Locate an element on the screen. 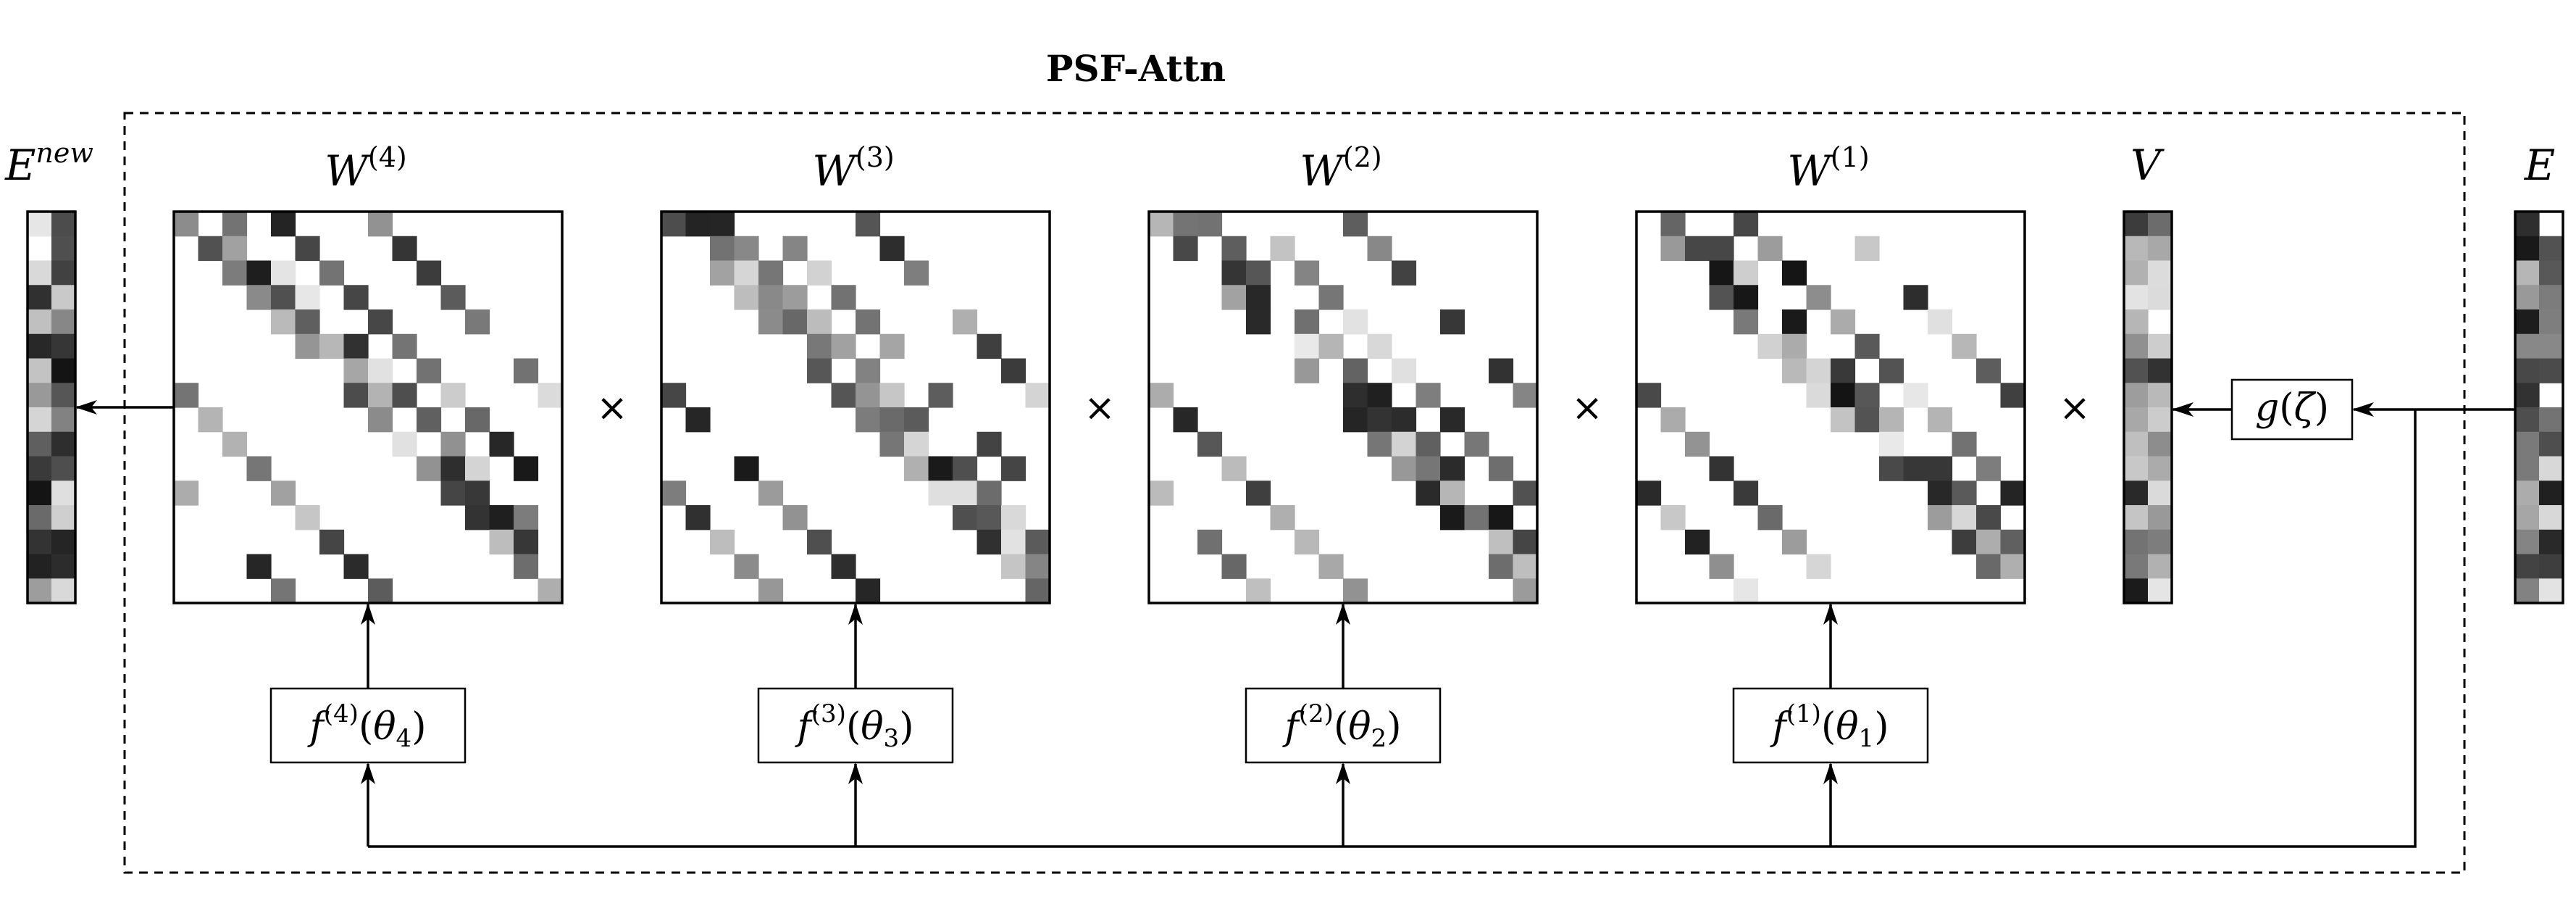 Image resolution: width=2576 pixels, height=919 pixels. multiply-sign: × is located at coordinates (2075, 408).